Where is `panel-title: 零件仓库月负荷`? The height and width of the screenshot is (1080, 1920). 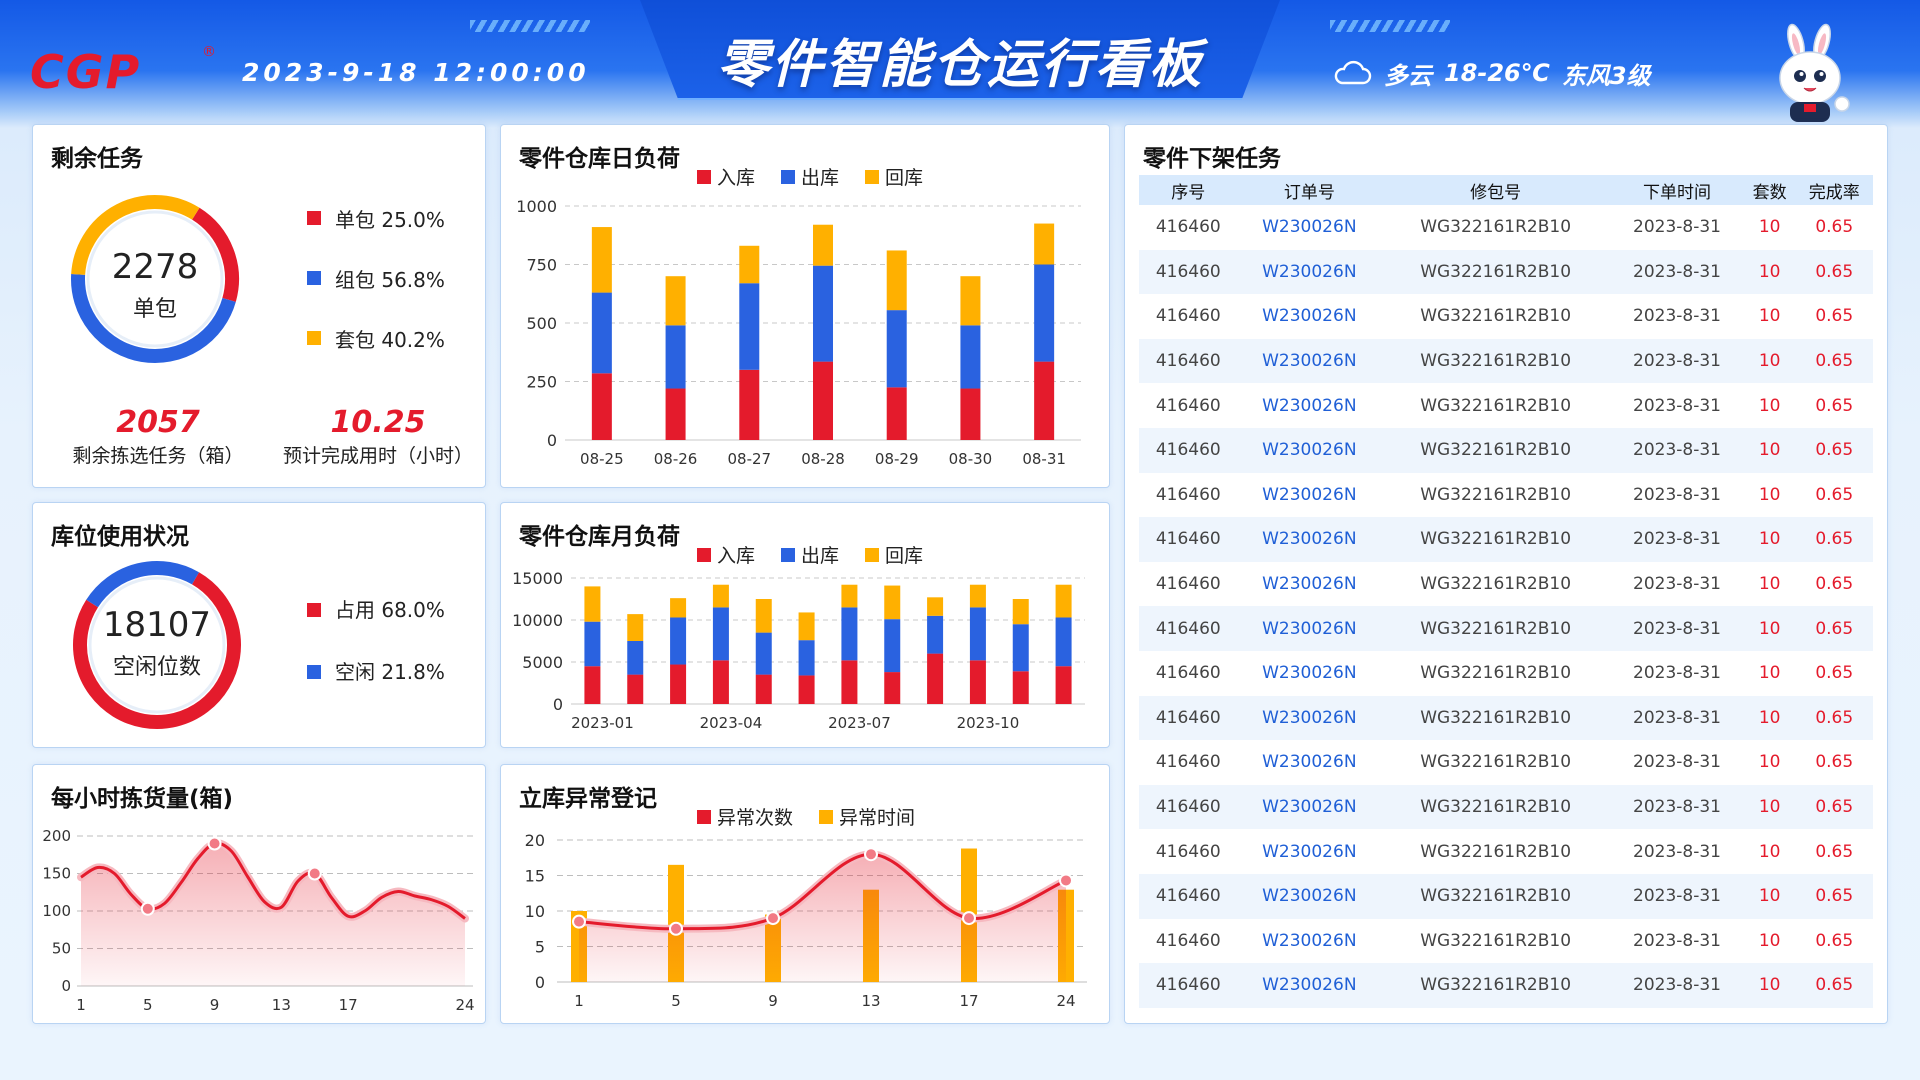
panel-title: 零件仓库月负荷 is located at coordinates (599, 537).